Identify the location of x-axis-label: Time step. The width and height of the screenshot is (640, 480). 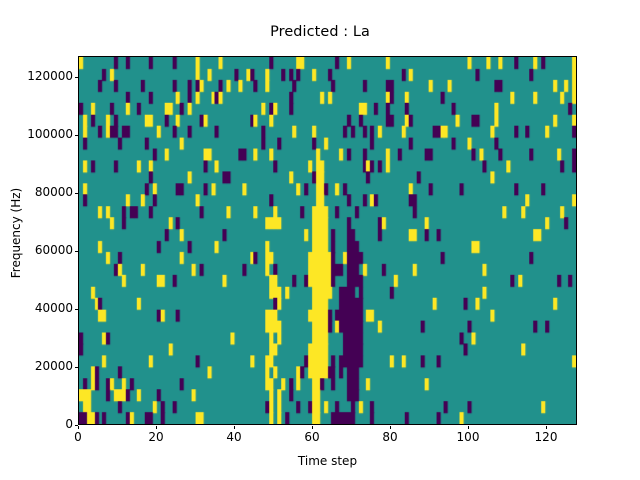
(327, 461).